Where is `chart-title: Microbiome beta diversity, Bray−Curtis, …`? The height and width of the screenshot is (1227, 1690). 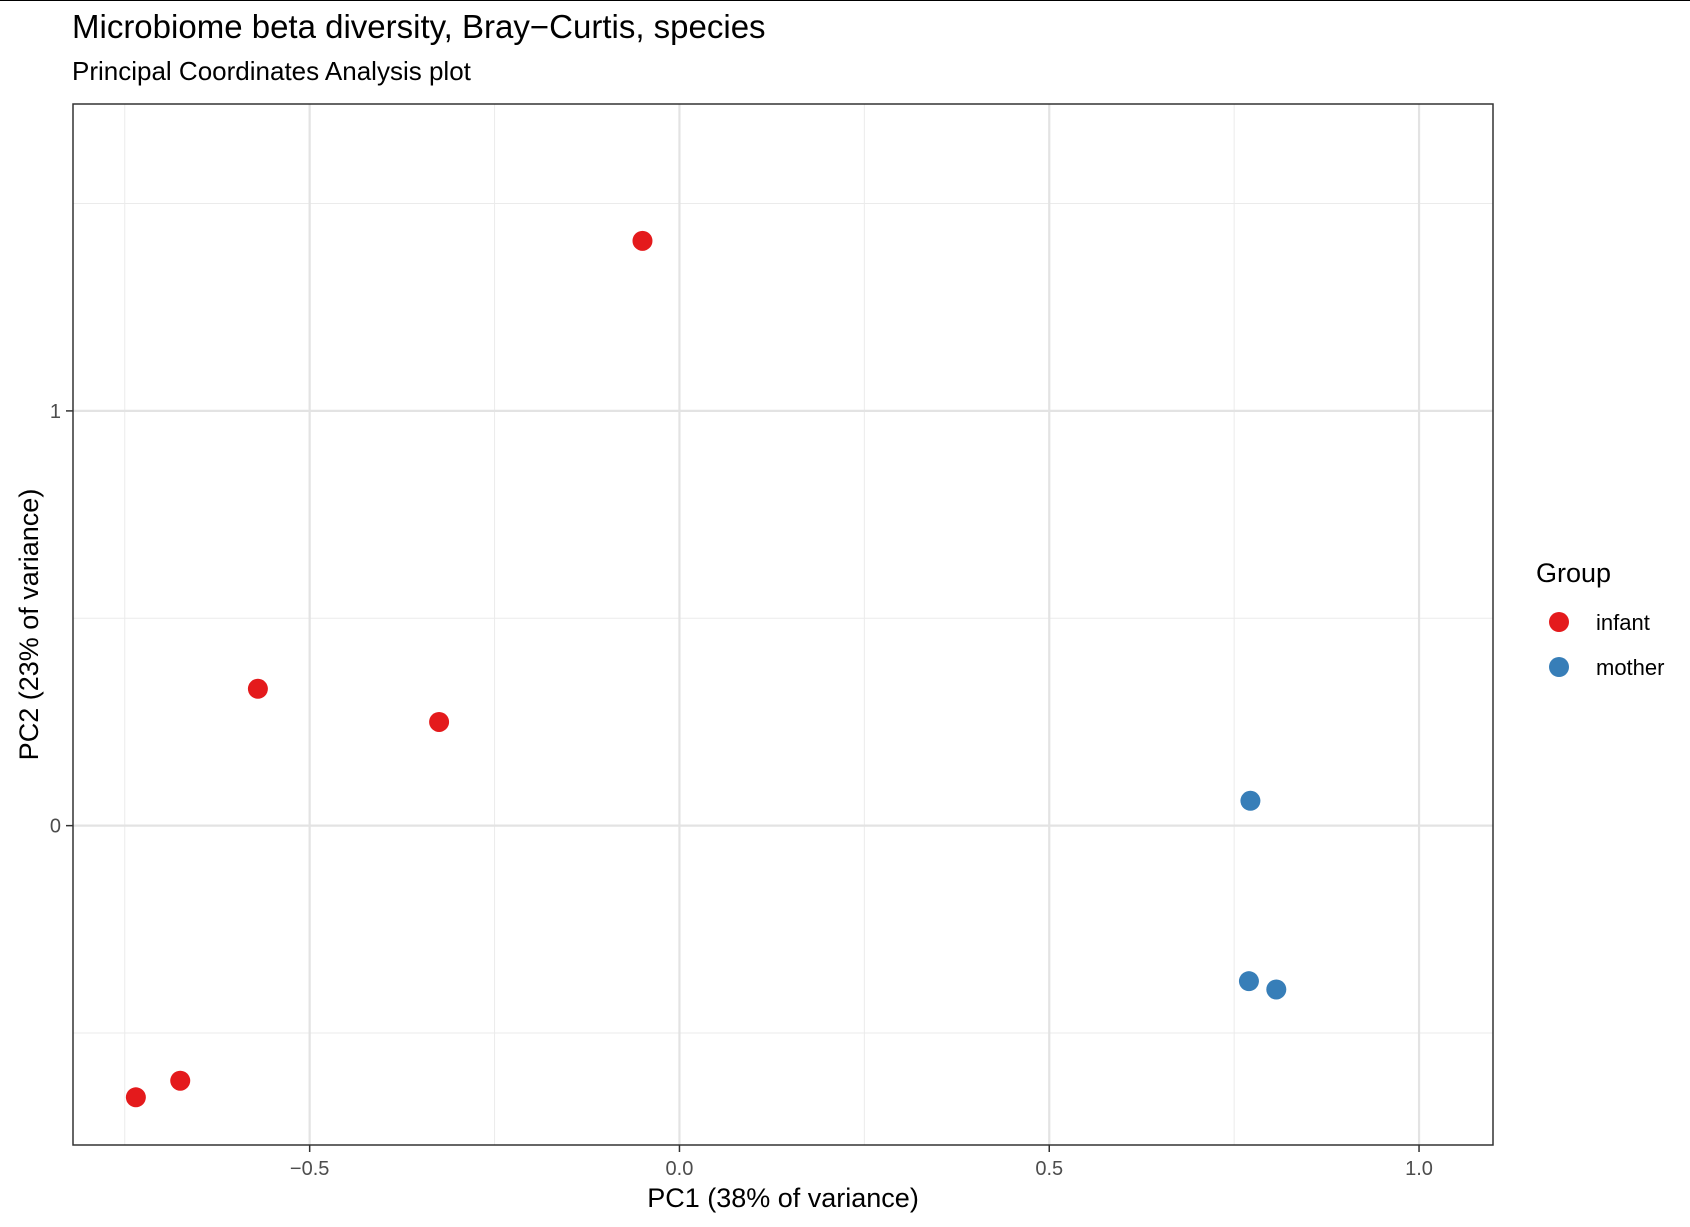 chart-title: Microbiome beta diversity, Bray−Curtis, … is located at coordinates (419, 26).